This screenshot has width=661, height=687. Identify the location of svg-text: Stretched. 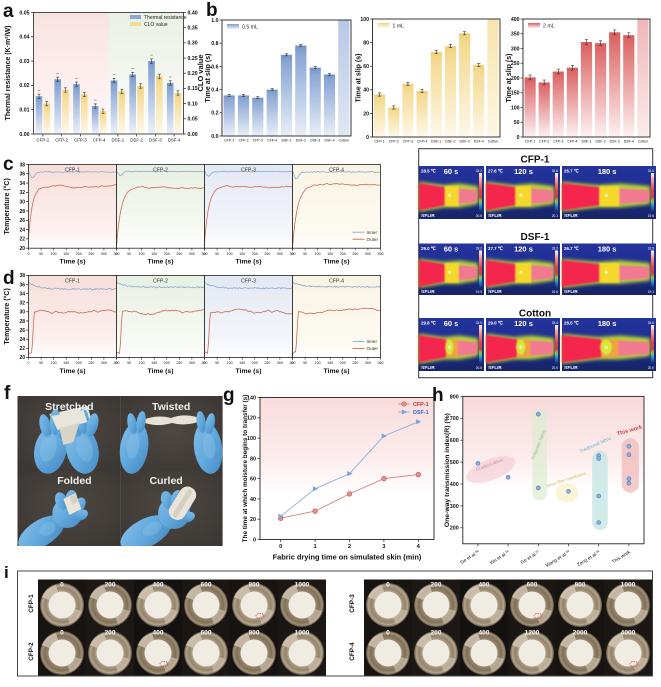
(69, 407).